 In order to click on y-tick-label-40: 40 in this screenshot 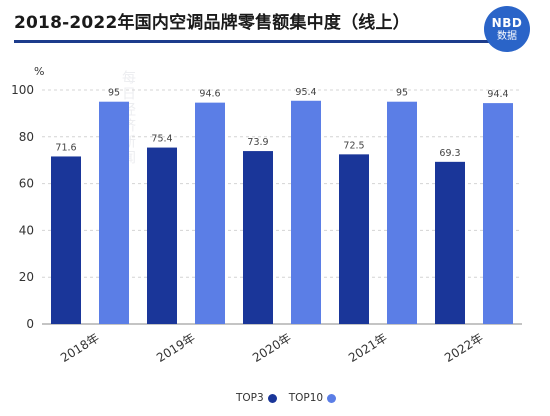, I will do `click(26, 230)`.